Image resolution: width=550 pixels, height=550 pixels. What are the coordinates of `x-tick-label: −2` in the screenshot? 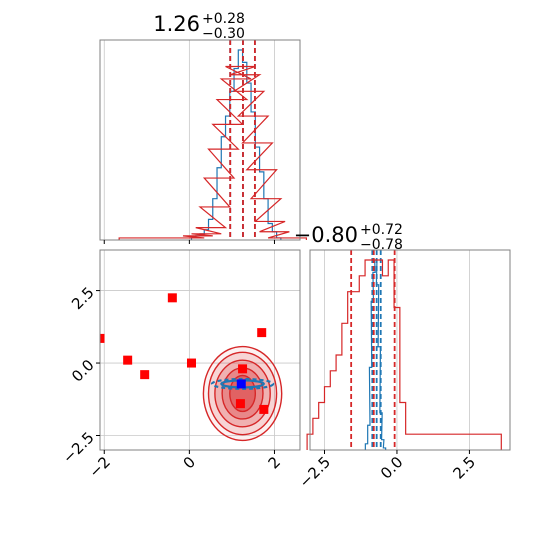 It's located at (100, 467).